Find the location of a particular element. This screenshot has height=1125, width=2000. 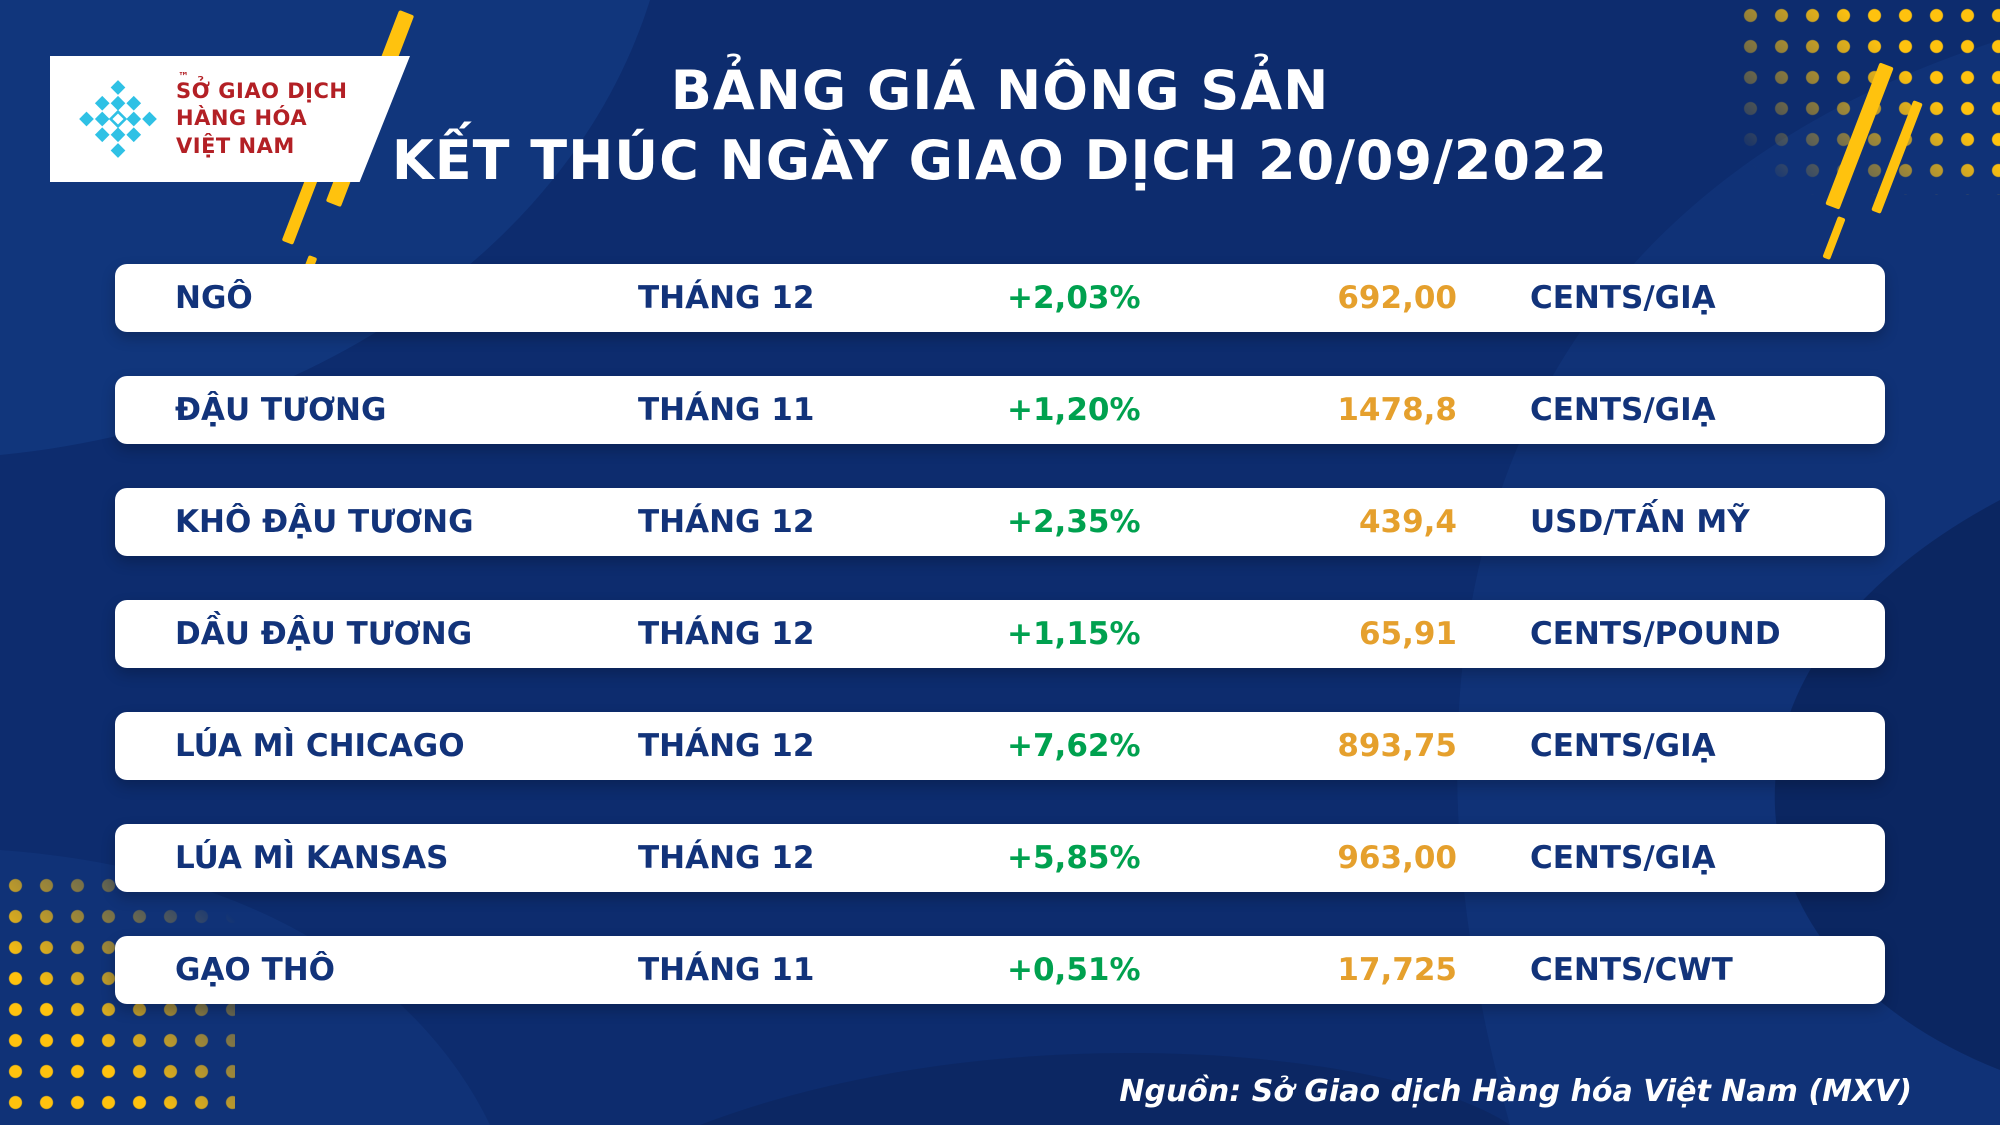

mxv-diamond-icon is located at coordinates (118, 119).